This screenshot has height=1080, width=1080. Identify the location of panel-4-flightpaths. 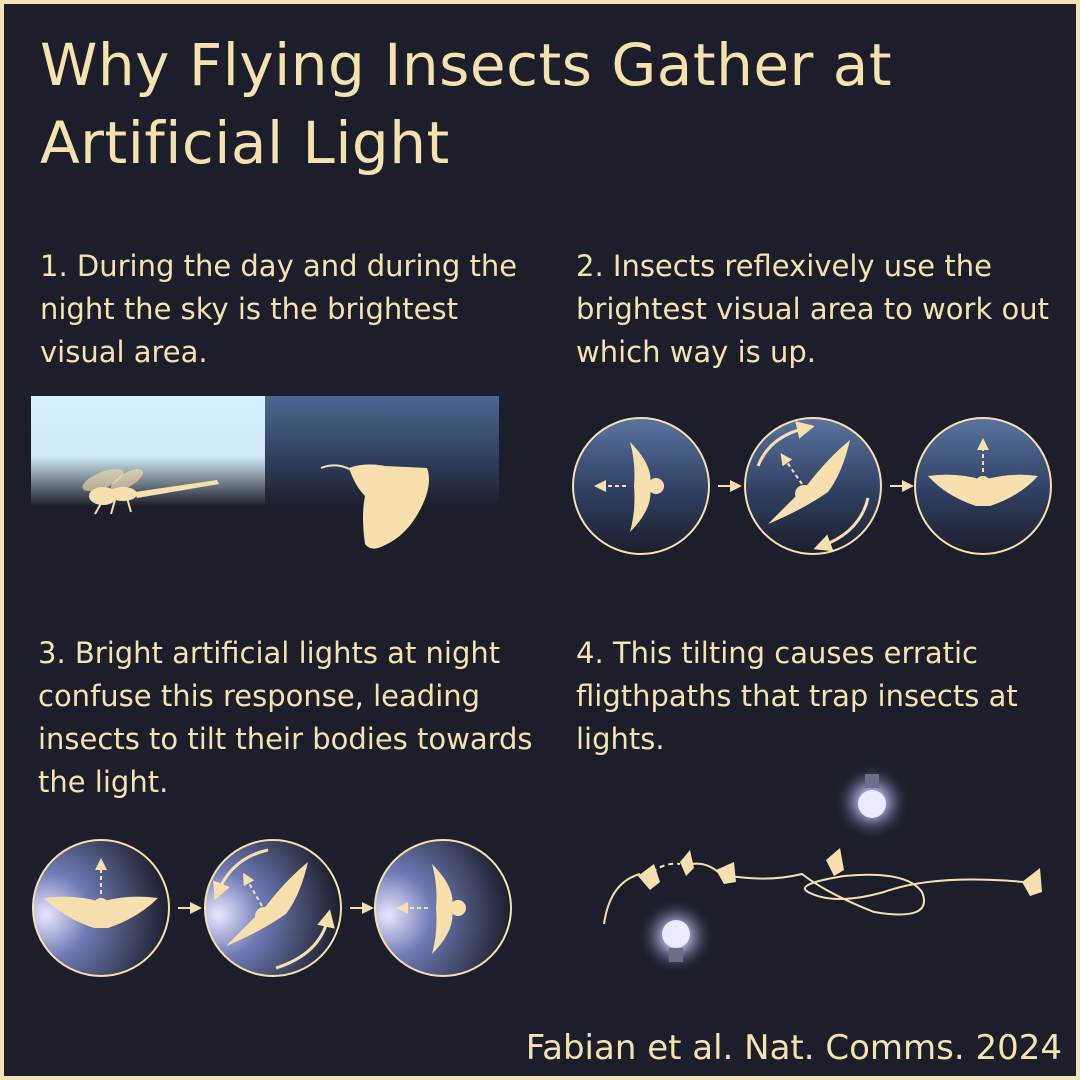
(822, 869).